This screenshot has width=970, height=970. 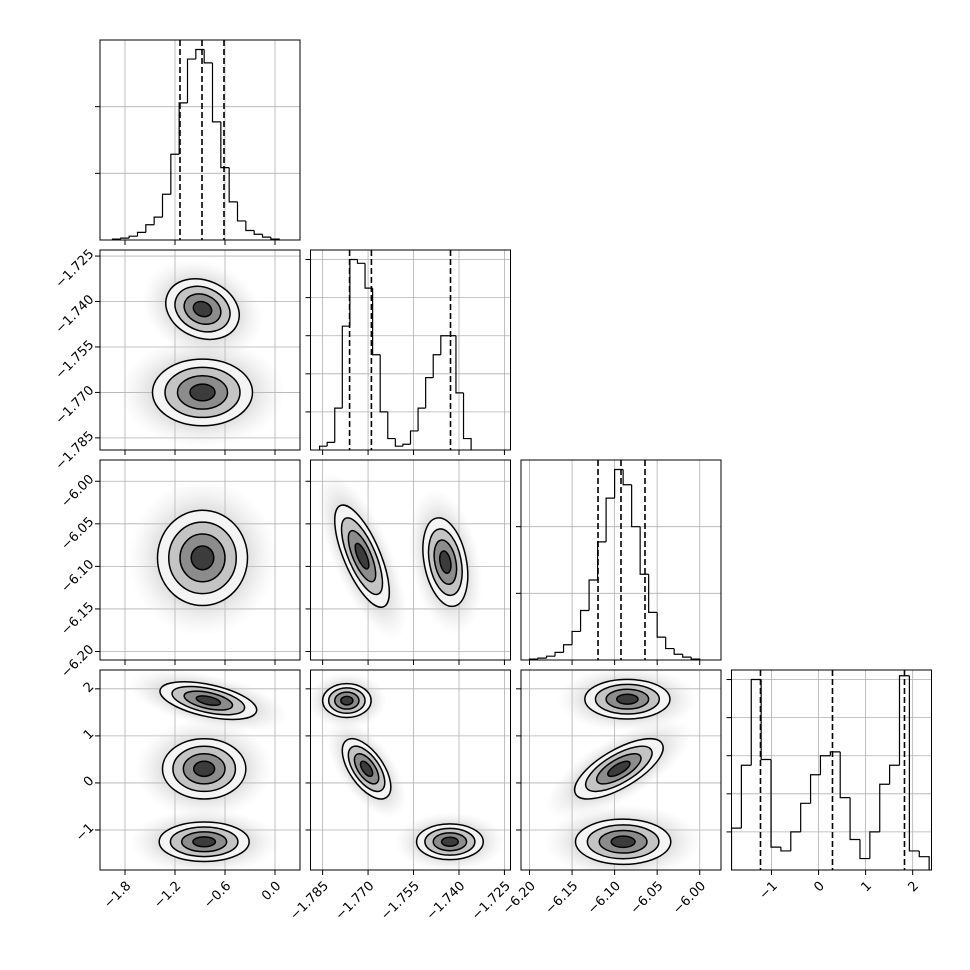 I want to click on y-tick-label: 1, so click(x=89, y=735).